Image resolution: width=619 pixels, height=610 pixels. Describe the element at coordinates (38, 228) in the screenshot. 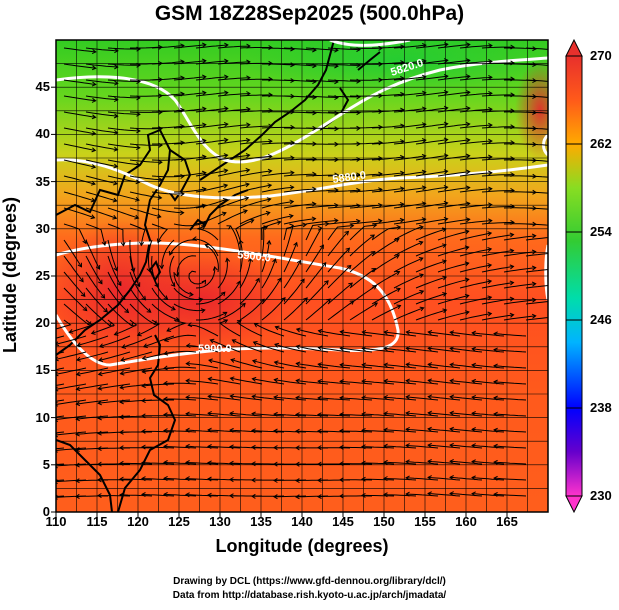

I see `y-tick-label: 30` at that location.